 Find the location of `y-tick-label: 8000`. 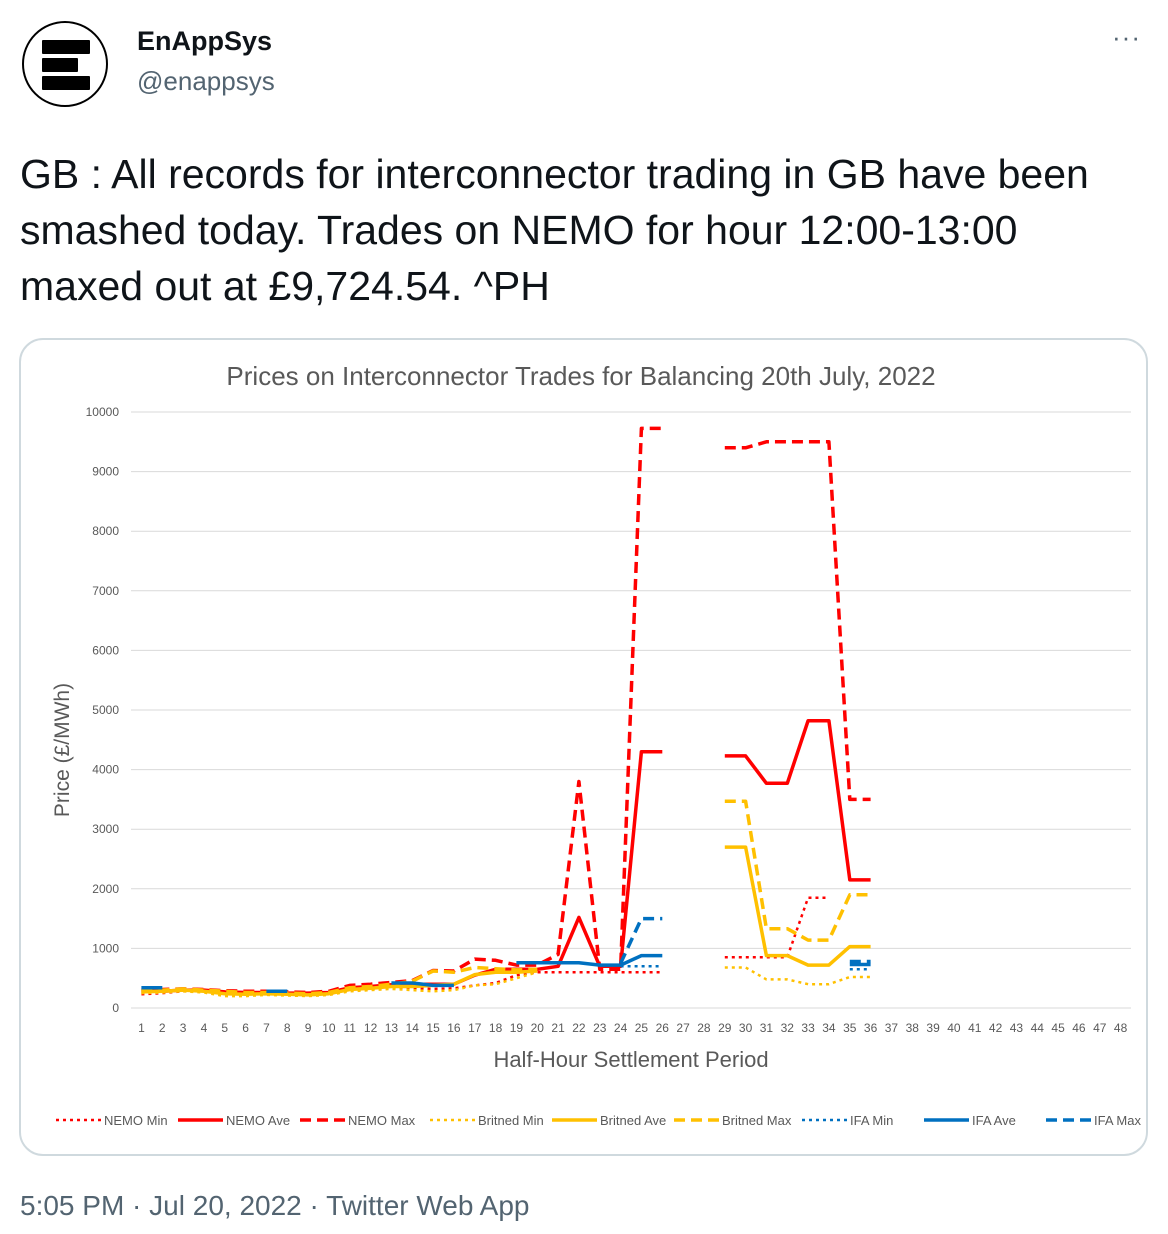

y-tick-label: 8000 is located at coordinates (105, 531).